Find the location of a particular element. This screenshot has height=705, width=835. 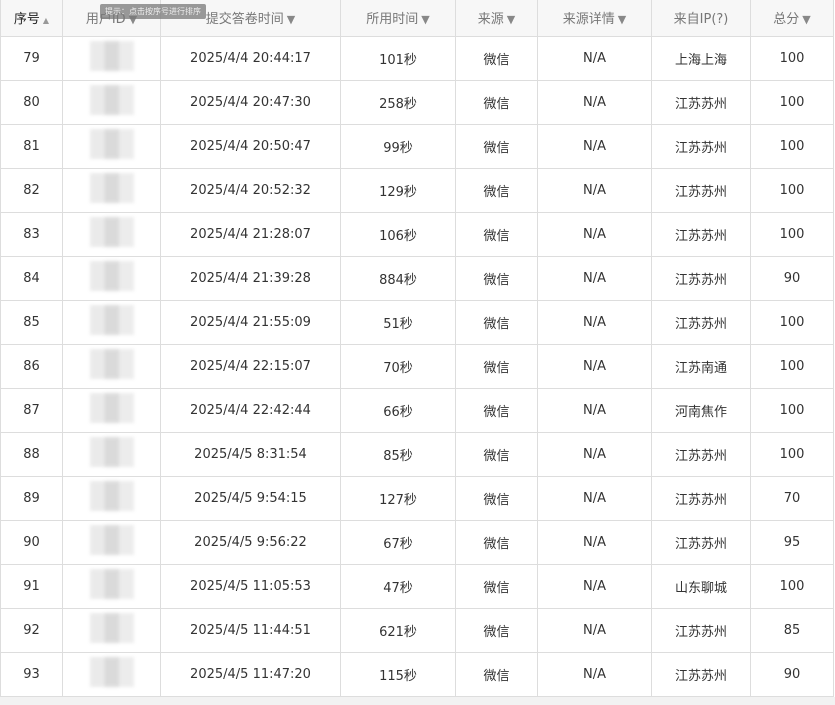

duration-cell: 85秒 is located at coordinates (398, 454).